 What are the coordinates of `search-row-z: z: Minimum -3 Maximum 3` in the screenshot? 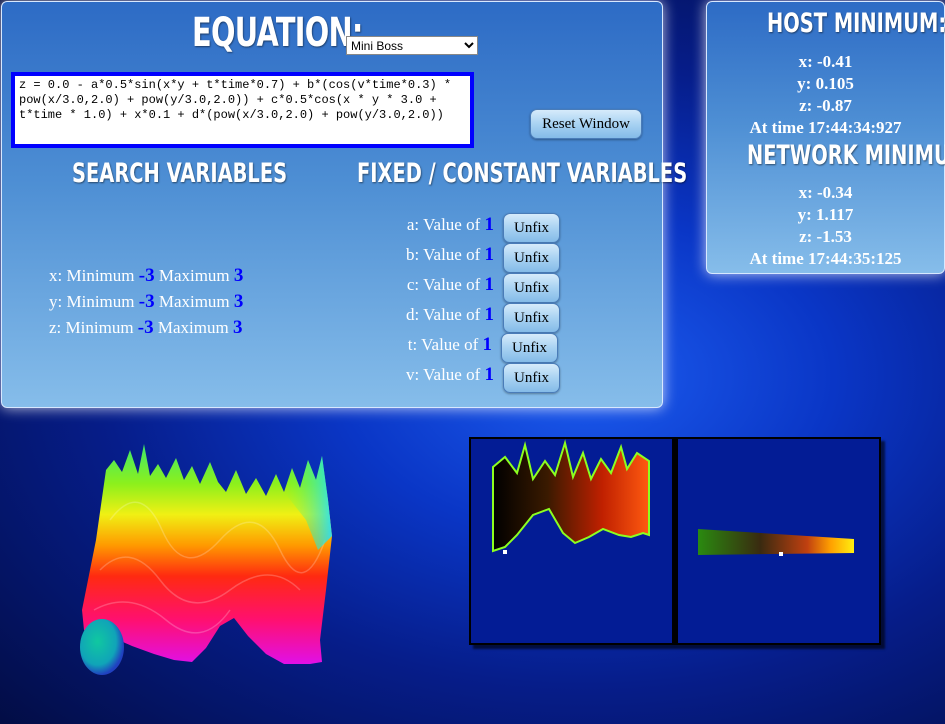 It's located at (145, 328).